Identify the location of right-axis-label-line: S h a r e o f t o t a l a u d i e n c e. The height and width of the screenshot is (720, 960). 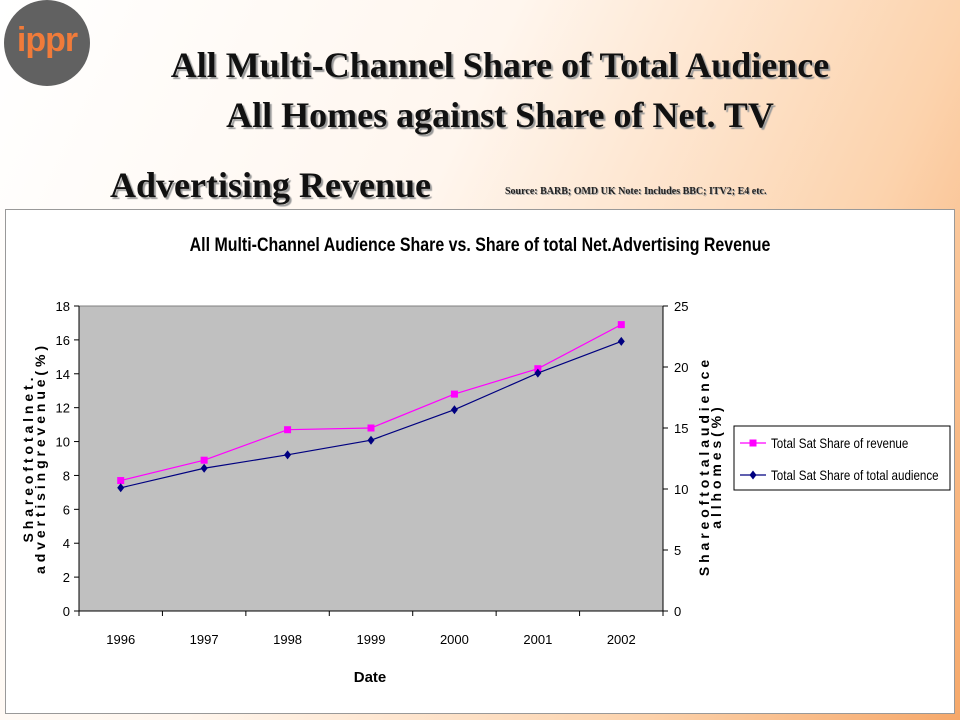
(704, 468).